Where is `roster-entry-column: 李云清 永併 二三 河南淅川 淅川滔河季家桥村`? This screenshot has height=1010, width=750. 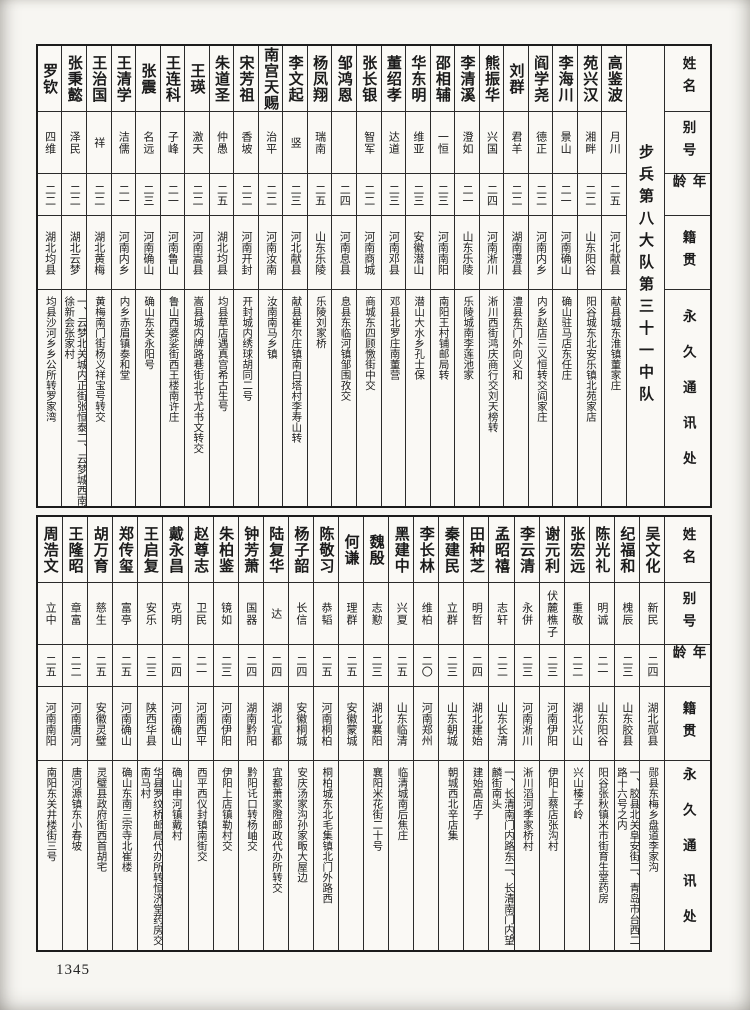
roster-entry-column: 李云清 永併 二三 河南淅川 淅川滔河季家桥村 is located at coordinates (526, 733).